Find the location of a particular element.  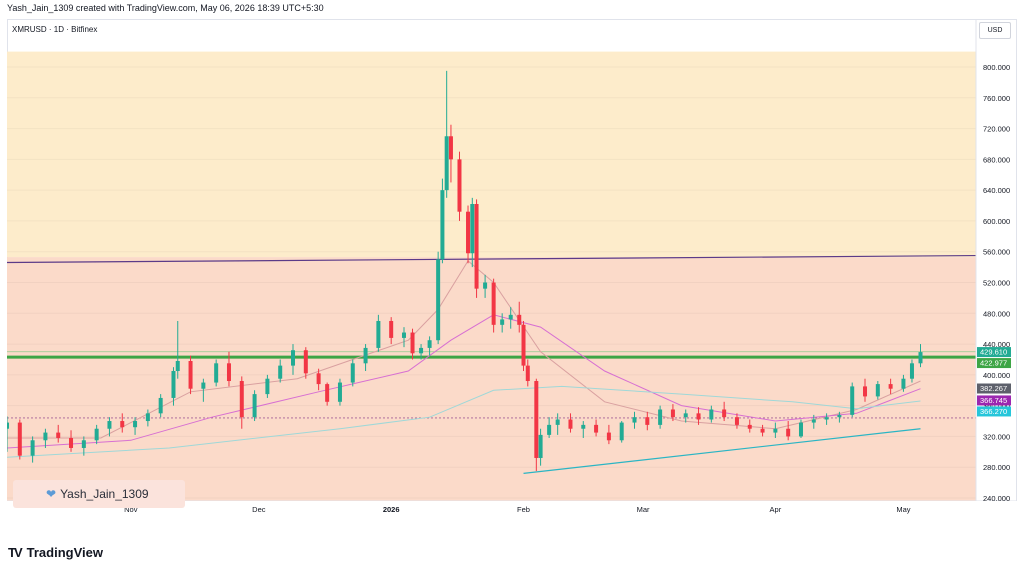

price-label-text: 382.267 is located at coordinates (993, 388).